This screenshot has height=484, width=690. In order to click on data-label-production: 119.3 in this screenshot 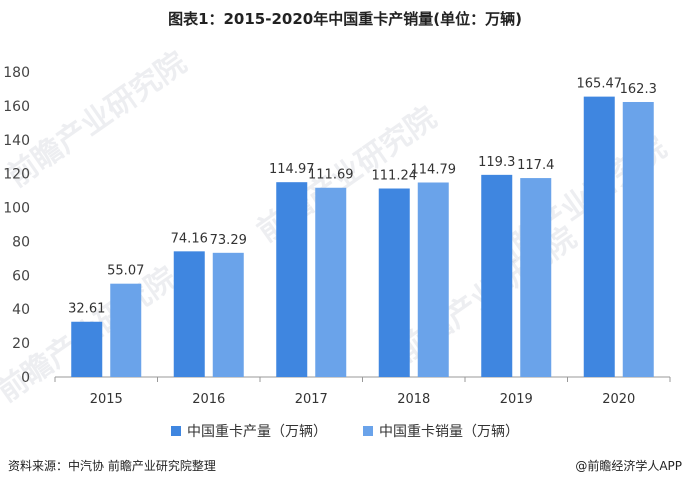, I will do `click(496, 162)`.